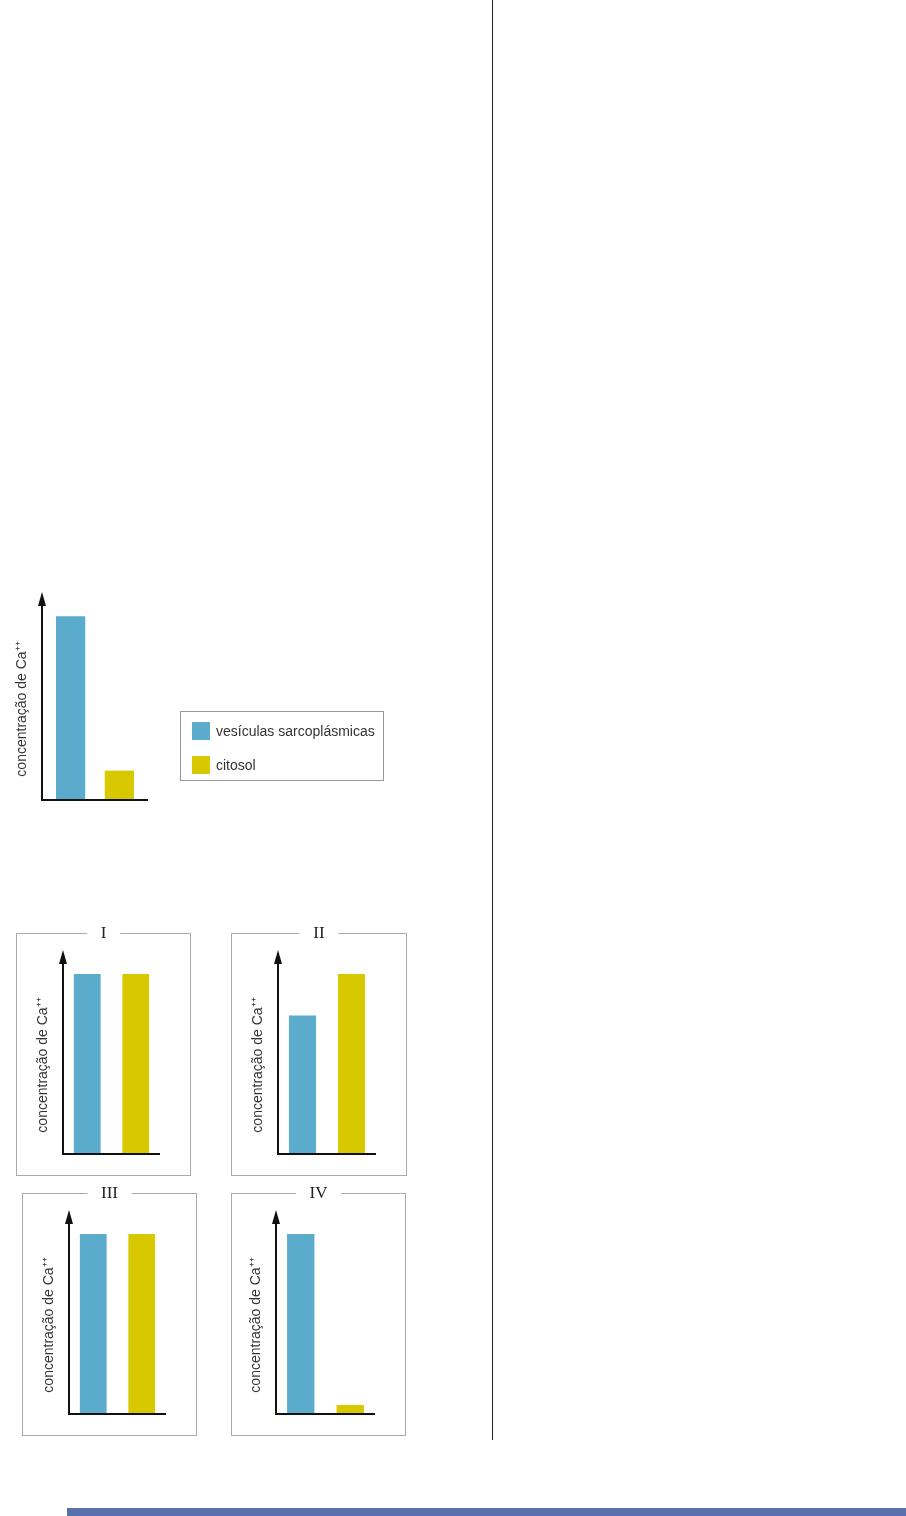 The height and width of the screenshot is (1516, 906). What do you see at coordinates (236, 765) in the screenshot?
I see `legend-label: citosol` at bounding box center [236, 765].